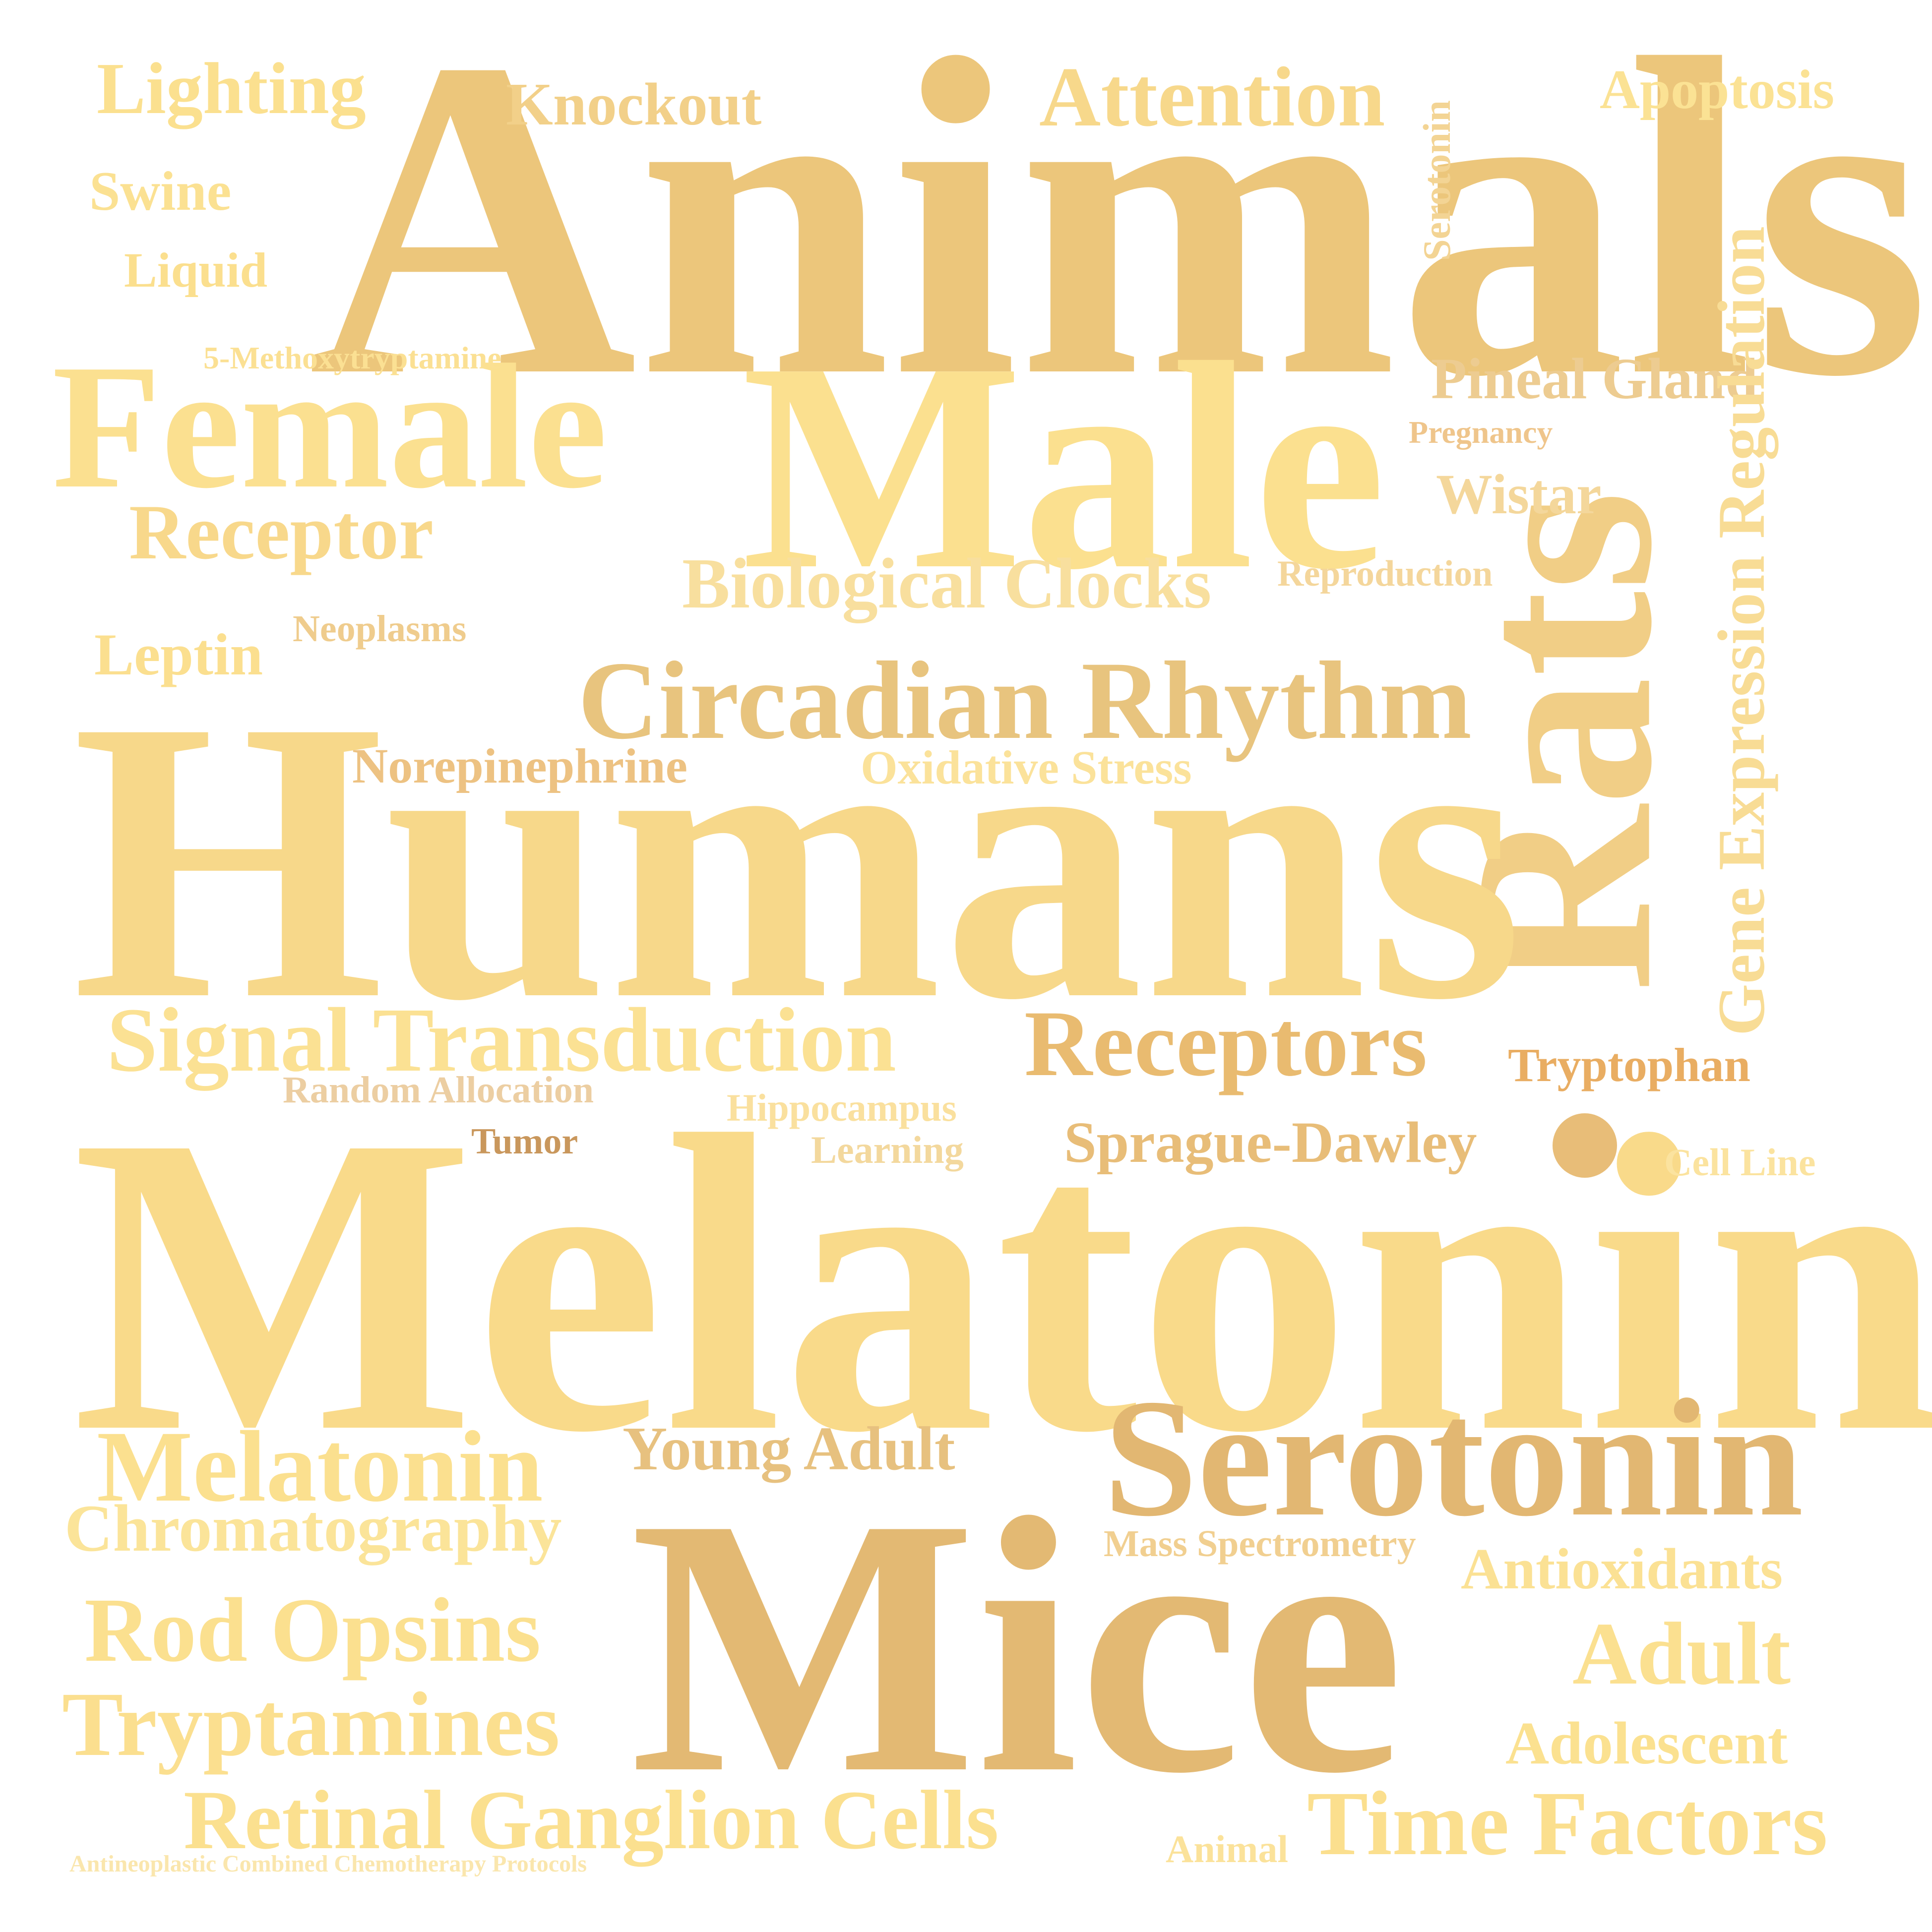  I want to click on word-lighting: Lighting, so click(231, 88).